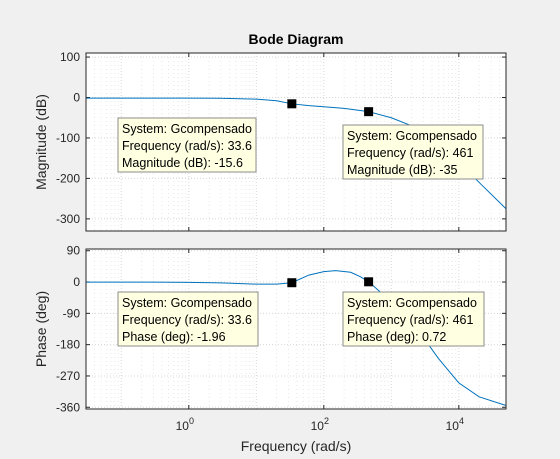 The width and height of the screenshot is (560, 459). Describe the element at coordinates (68, 345) in the screenshot. I see `phase-ytick-label: -180` at that location.